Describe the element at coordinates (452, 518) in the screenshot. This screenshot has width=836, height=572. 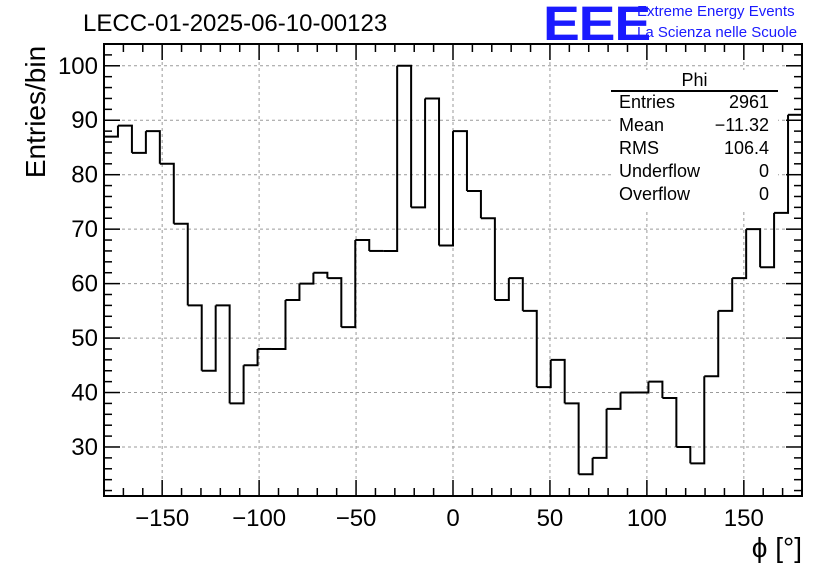
I see `x-tick-label: 0` at that location.